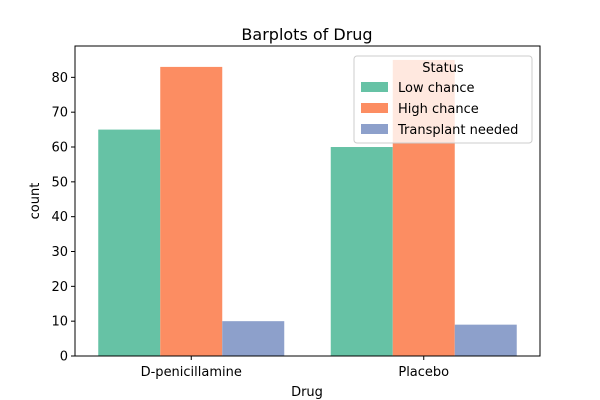 Image resolution: width=600 pixels, height=400 pixels. What do you see at coordinates (423, 372) in the screenshot?
I see `x-tick-label: Placebo` at bounding box center [423, 372].